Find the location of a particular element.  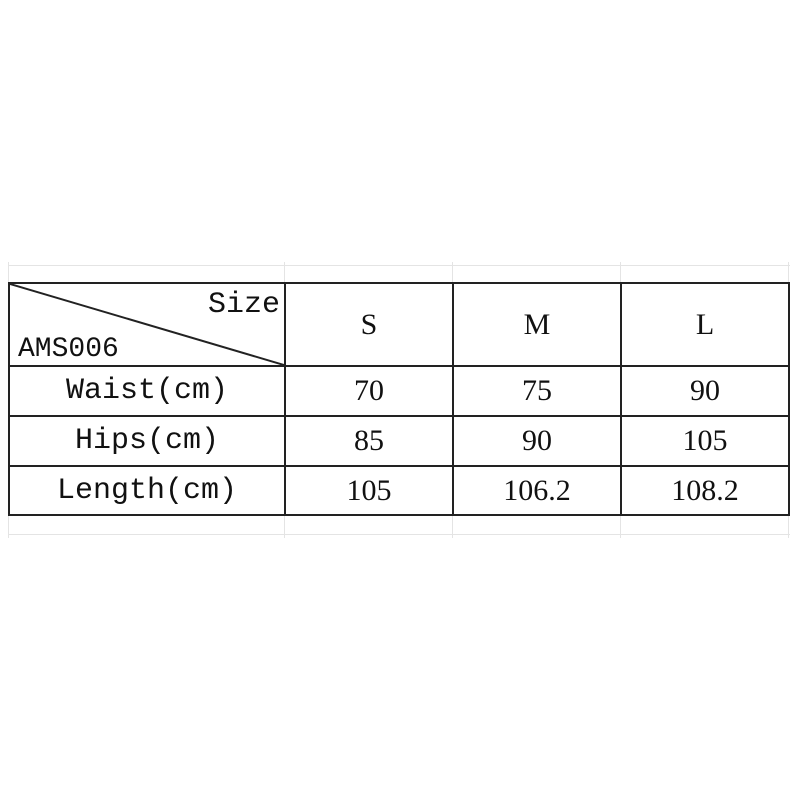

cell: 70 is located at coordinates (369, 391).